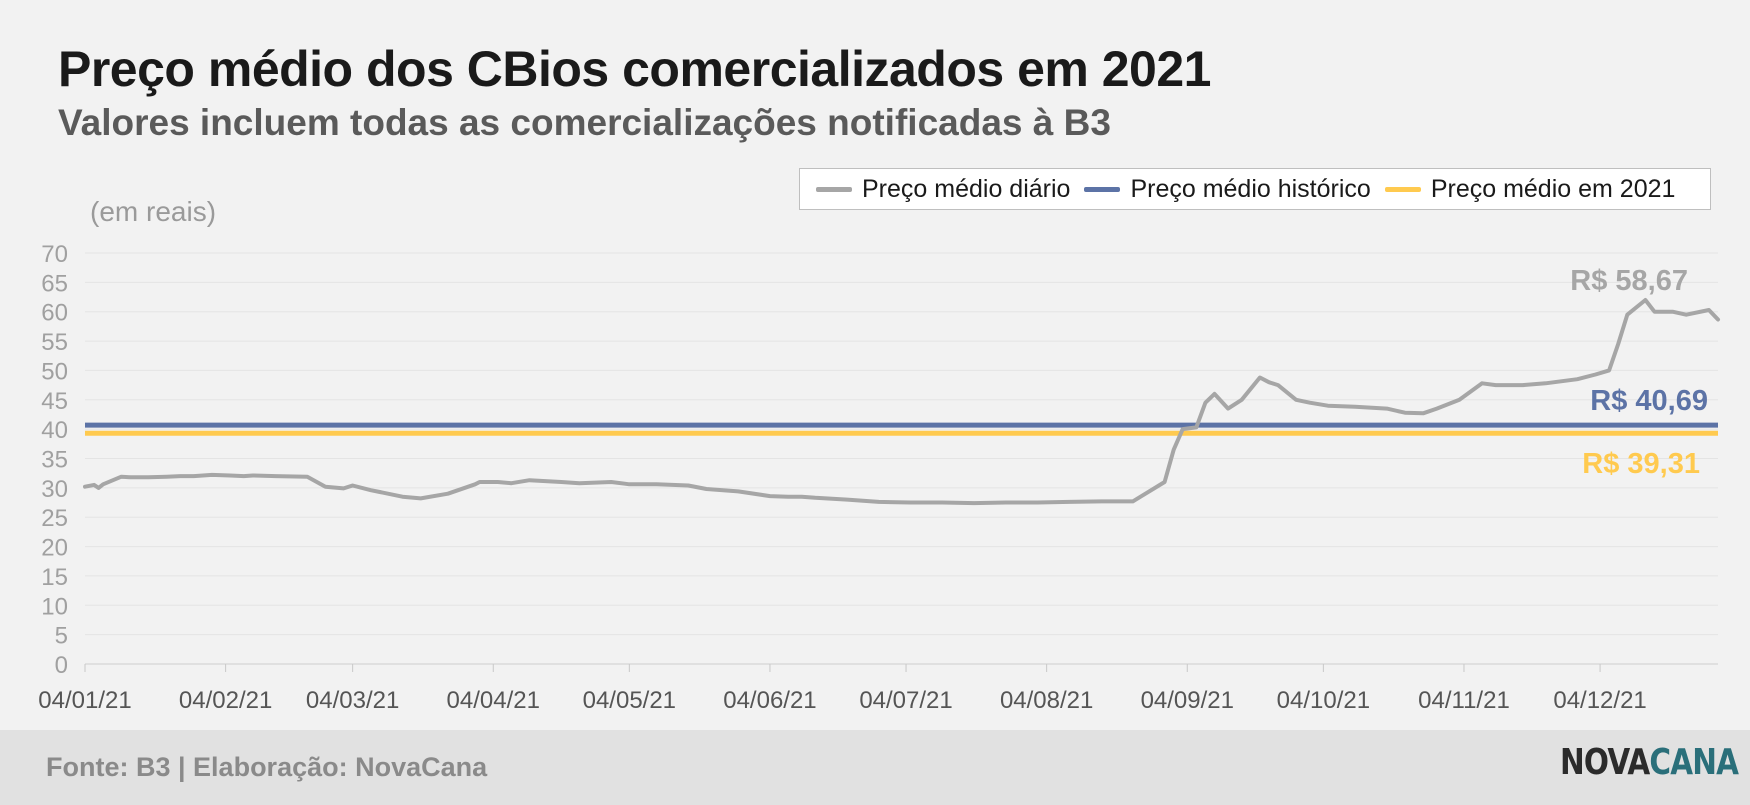 The image size is (1750, 805). I want to click on data-label-latest-daily: R$ 58,67, so click(1629, 281).